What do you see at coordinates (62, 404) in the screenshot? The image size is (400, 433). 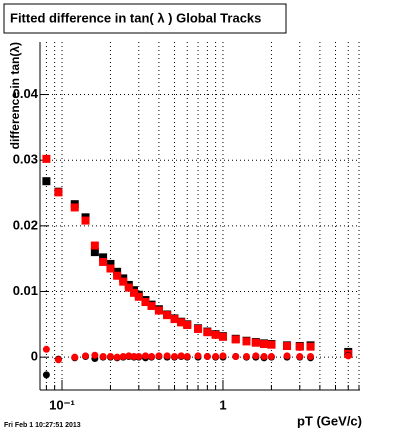 I see `x-tick-label: 10⁻¹` at bounding box center [62, 404].